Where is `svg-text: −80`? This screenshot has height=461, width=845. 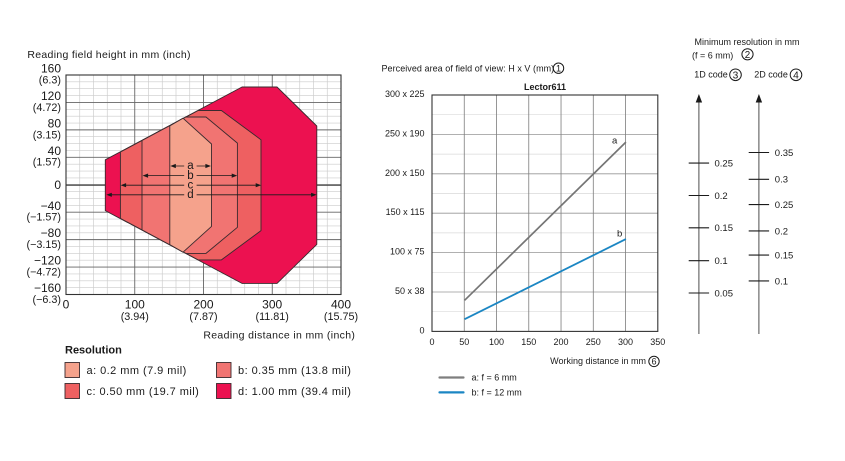
svg-text: −80 is located at coordinates (51, 233).